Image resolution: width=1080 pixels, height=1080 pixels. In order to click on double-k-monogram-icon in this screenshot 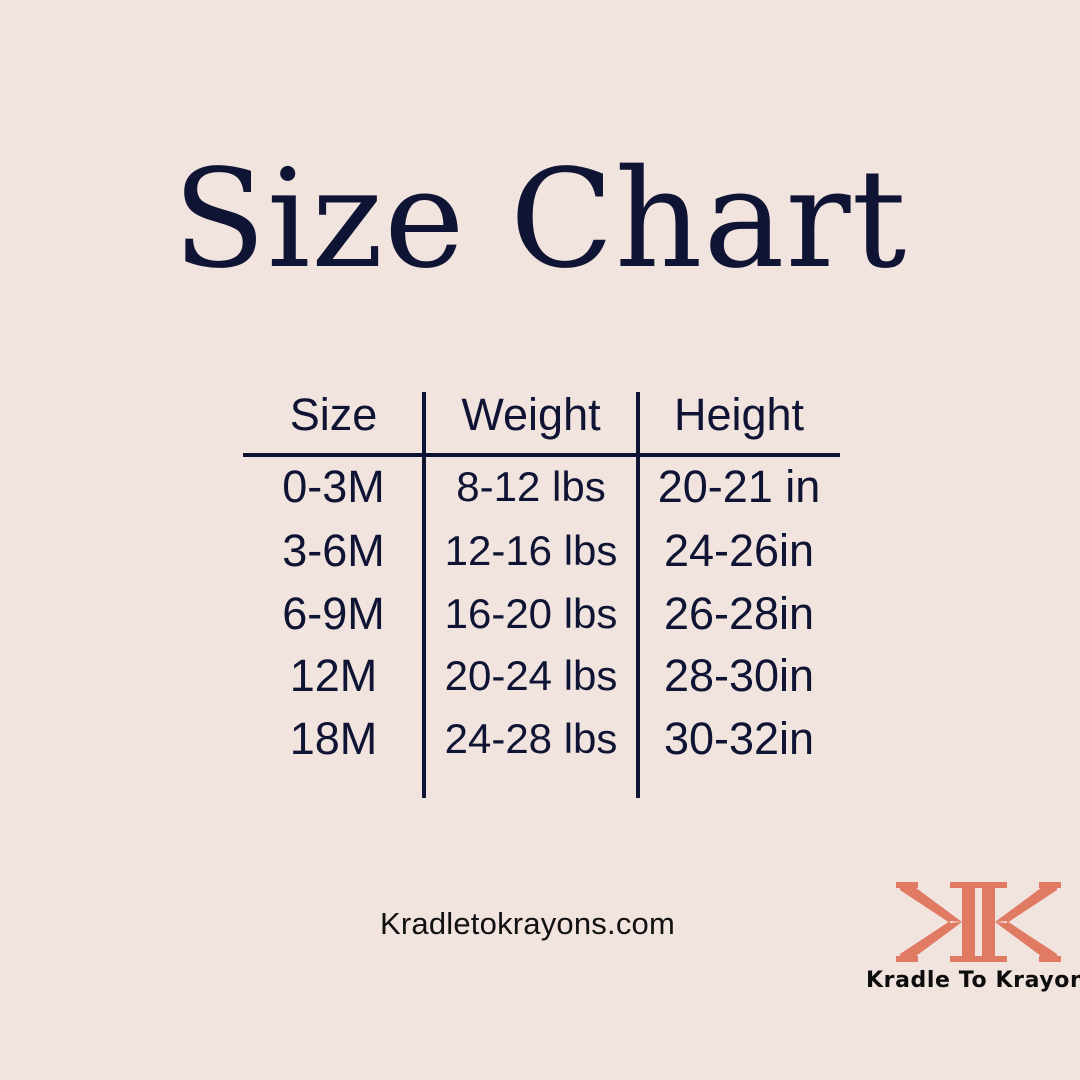, I will do `click(978, 922)`.